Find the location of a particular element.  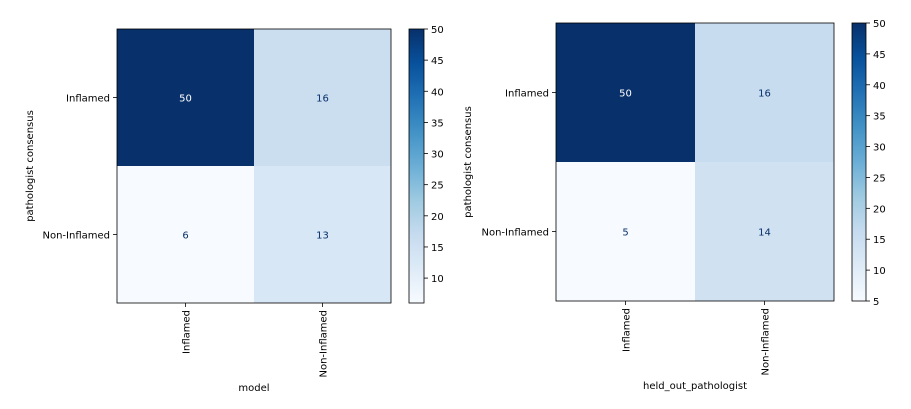

cell-value-label: 14 is located at coordinates (764, 233).